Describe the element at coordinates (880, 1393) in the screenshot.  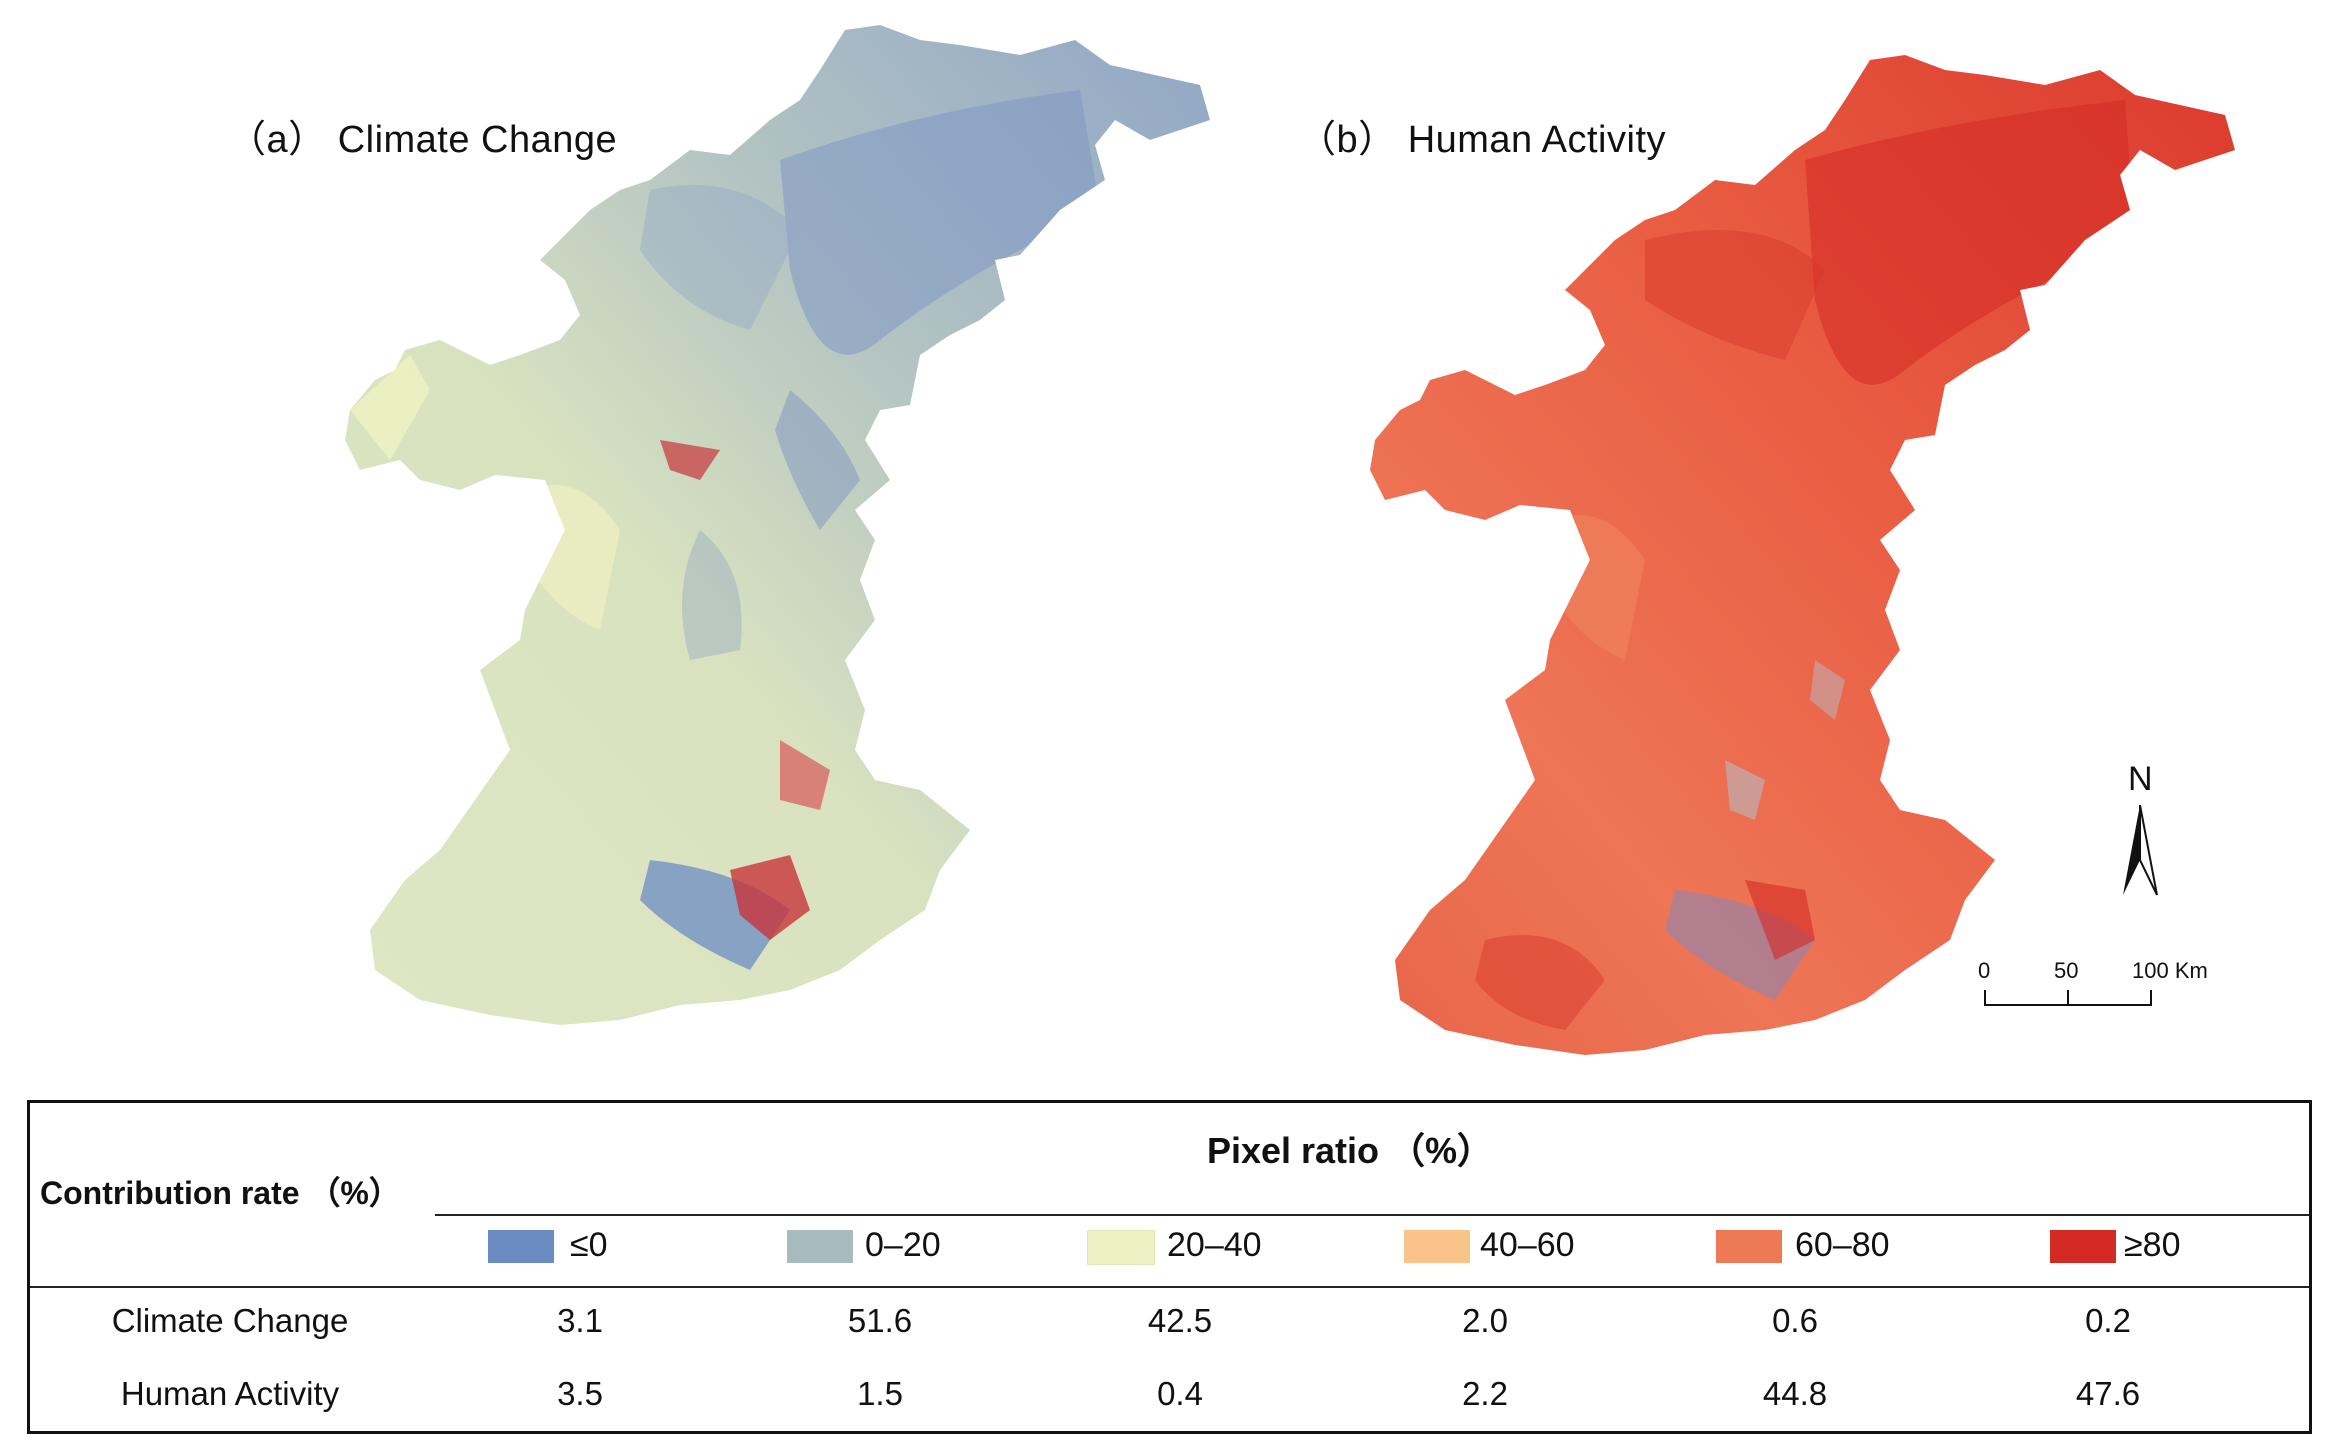
I see `ha-value-0-20: 1.5` at that location.